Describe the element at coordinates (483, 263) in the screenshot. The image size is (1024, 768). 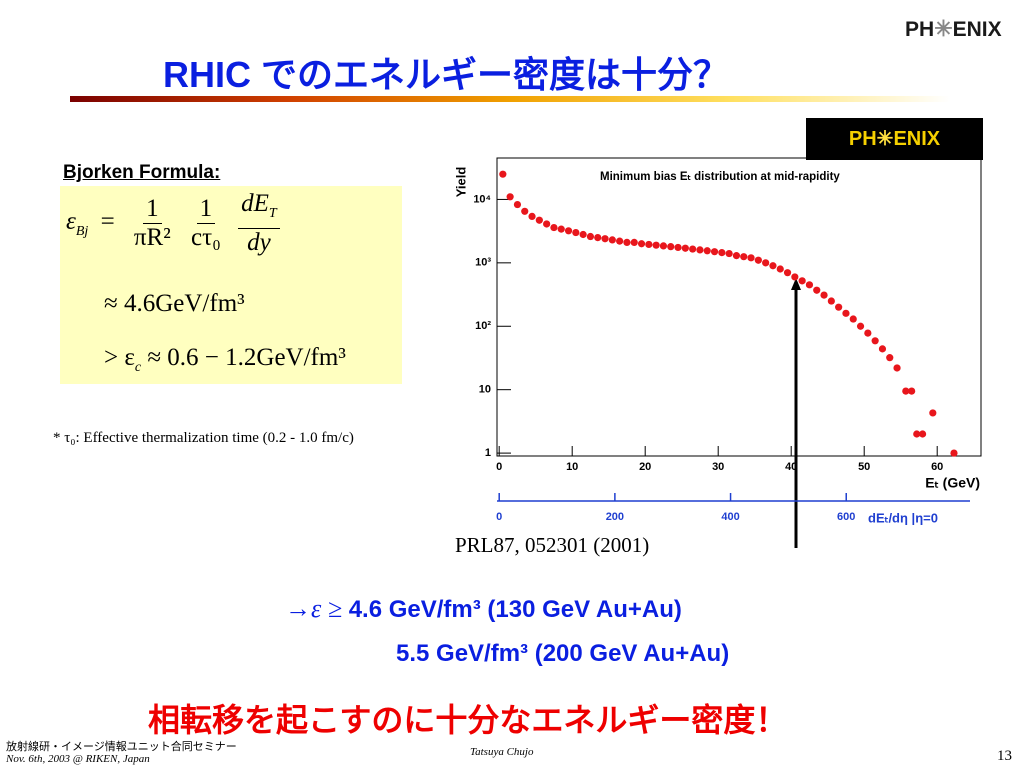
I see `y-tick-label: 10³` at that location.